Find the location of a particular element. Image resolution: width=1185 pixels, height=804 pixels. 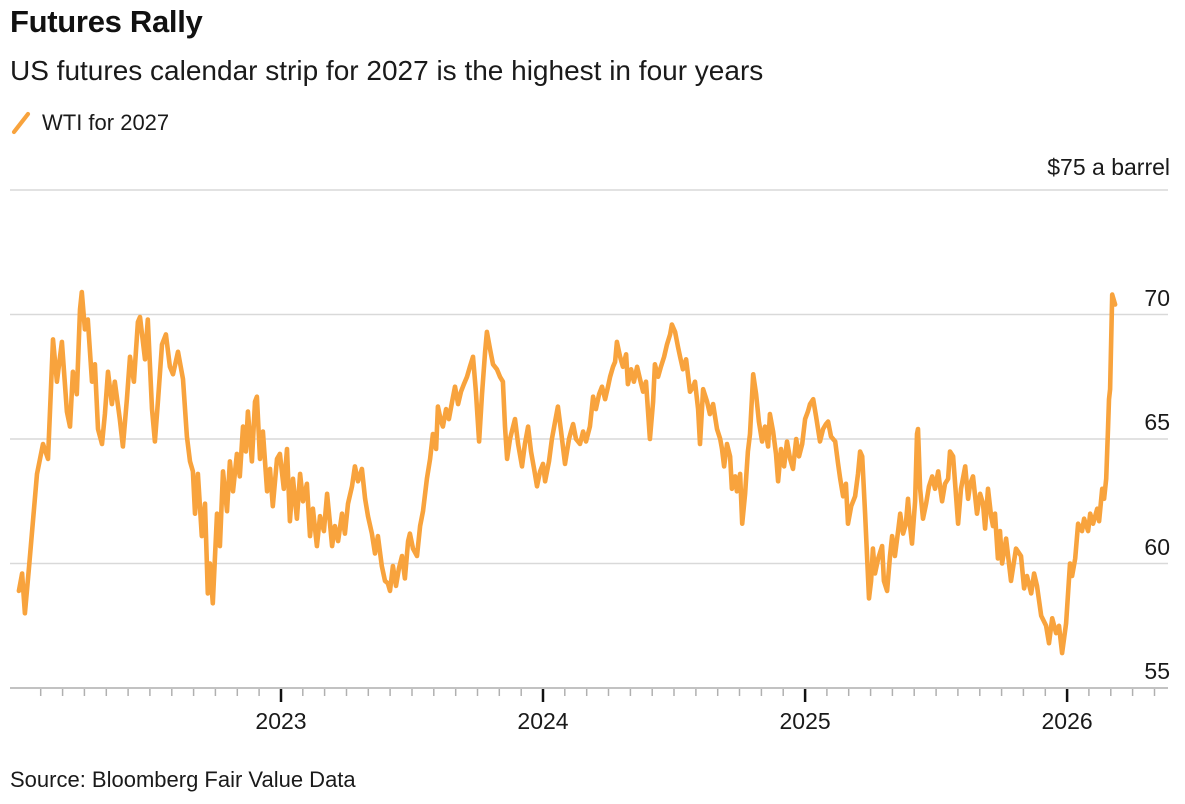

y-axis-unit-label: $75 a barrel is located at coordinates (1108, 167).